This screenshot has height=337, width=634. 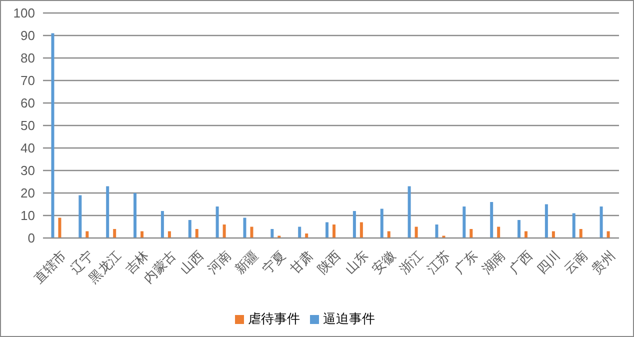 I want to click on y-tick-label: 10, so click(x=27, y=216).